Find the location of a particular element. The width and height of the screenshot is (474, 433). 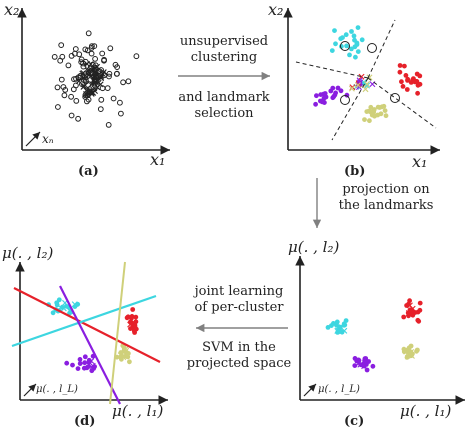

panel-d-axes is located at coordinates (91, 333).